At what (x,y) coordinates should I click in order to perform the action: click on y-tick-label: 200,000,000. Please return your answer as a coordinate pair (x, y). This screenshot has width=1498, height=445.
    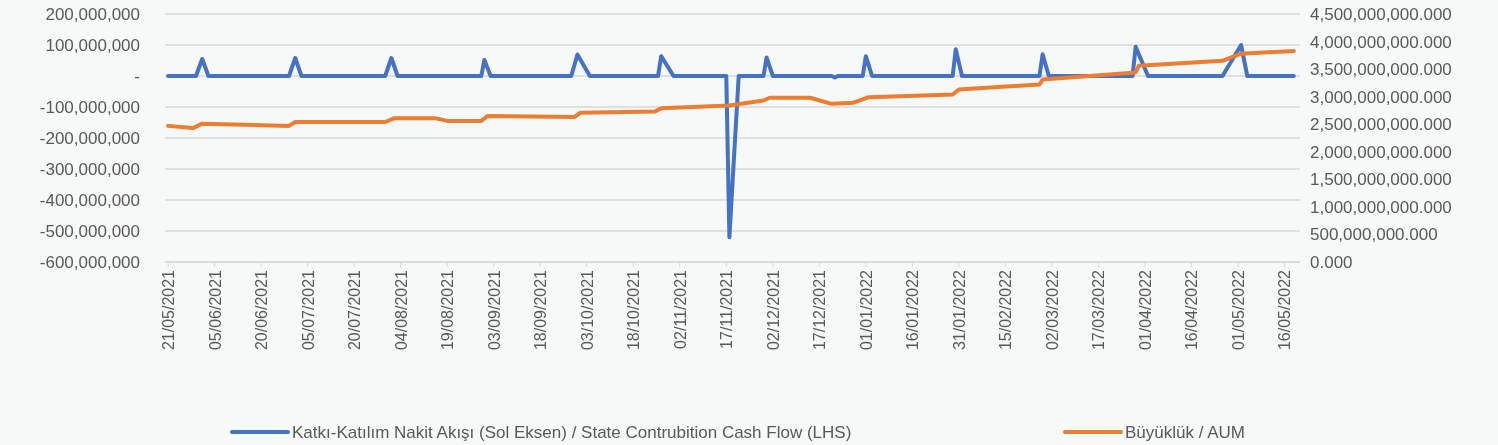
    Looking at the image, I should click on (92, 14).